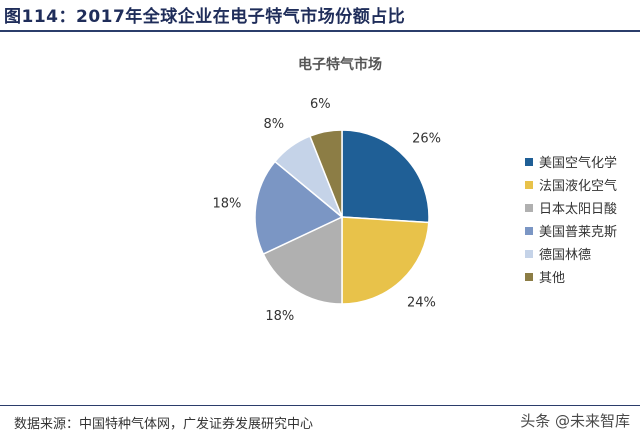  I want to click on title-divider, so click(320, 31).